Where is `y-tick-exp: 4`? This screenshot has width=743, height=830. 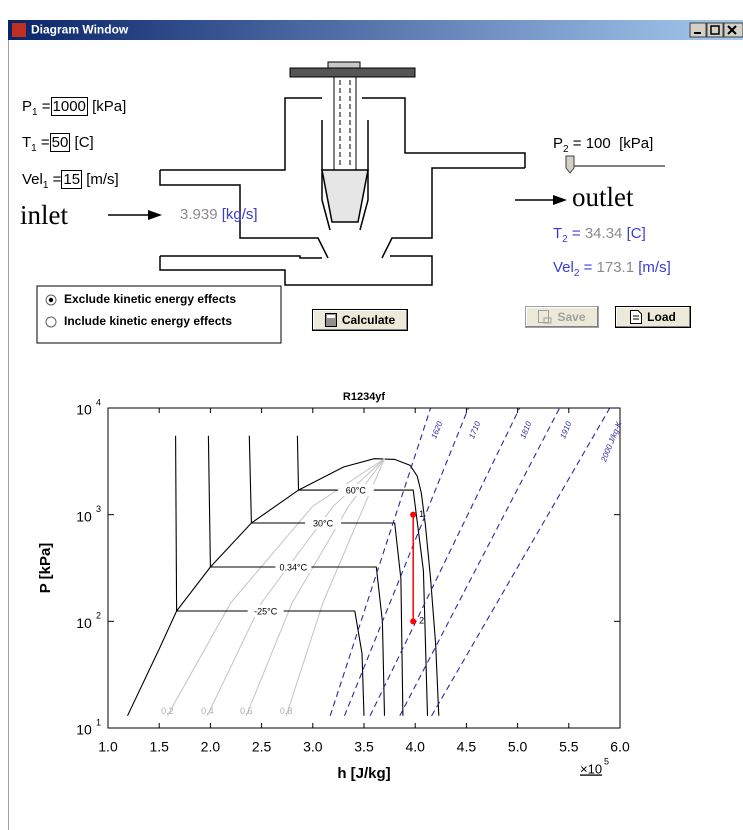 y-tick-exp: 4 is located at coordinates (98, 402).